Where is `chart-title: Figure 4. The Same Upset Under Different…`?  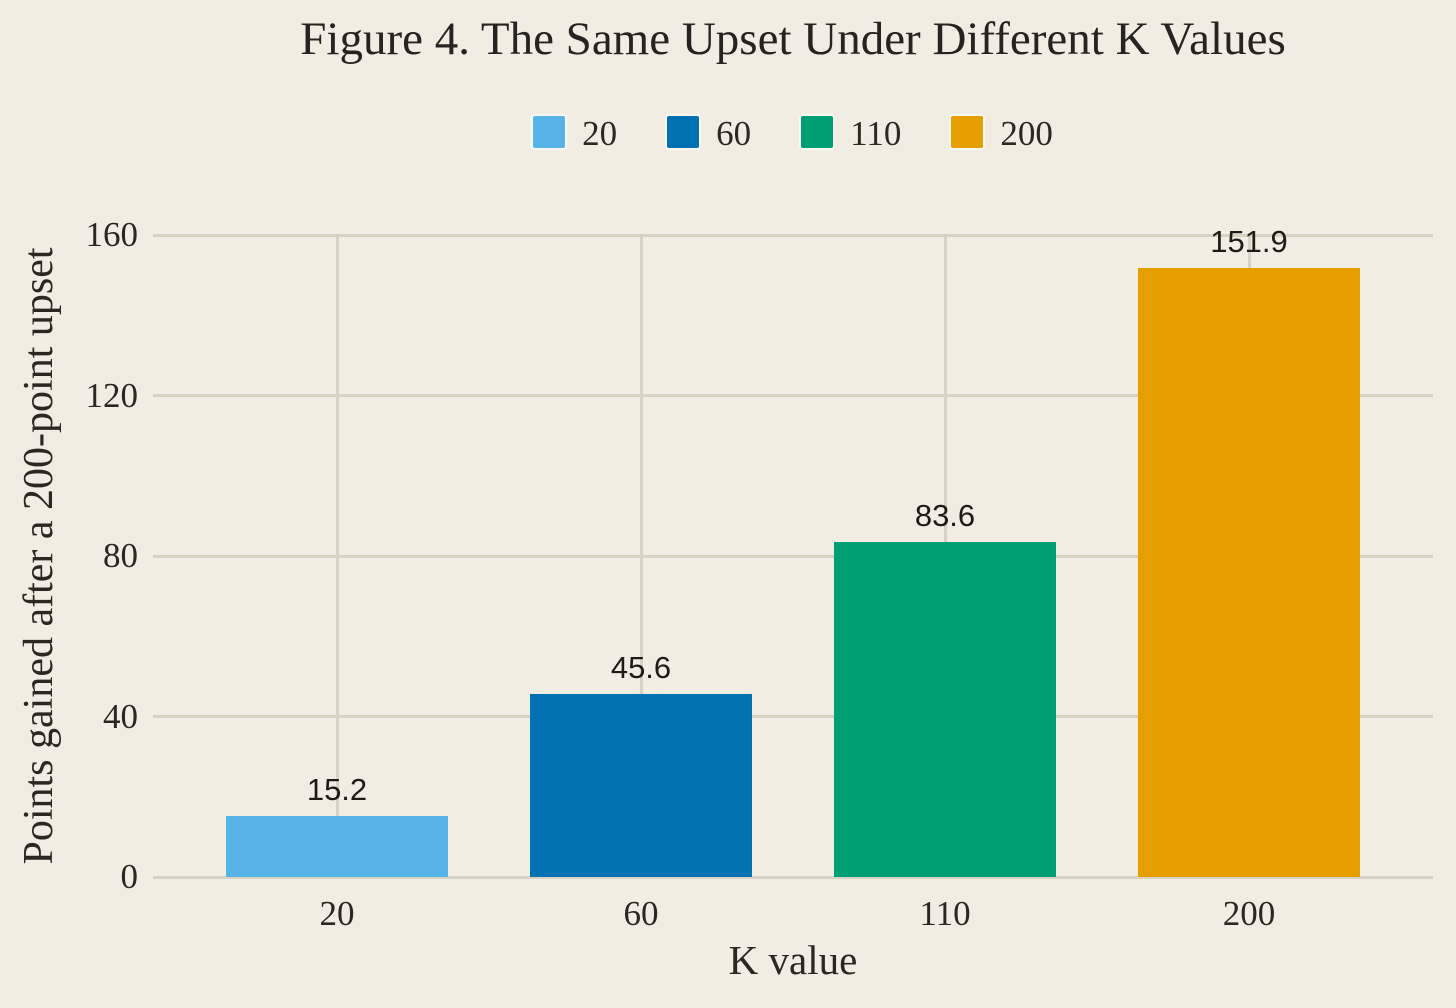 chart-title: Figure 4. The Same Upset Under Different… is located at coordinates (793, 39).